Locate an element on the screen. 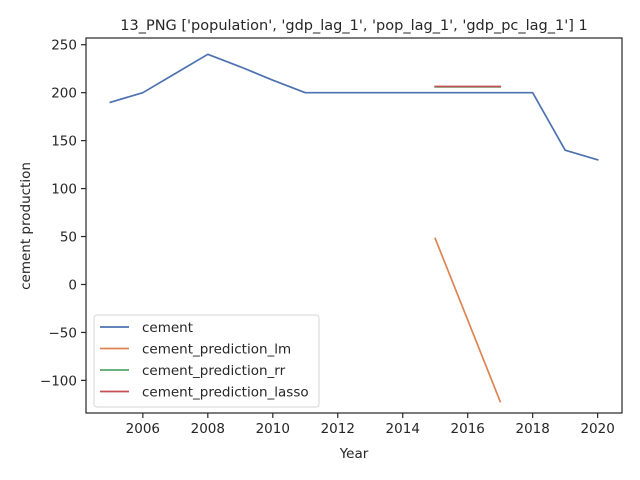 The image size is (640, 480). x-axis-label: Year is located at coordinates (354, 454).